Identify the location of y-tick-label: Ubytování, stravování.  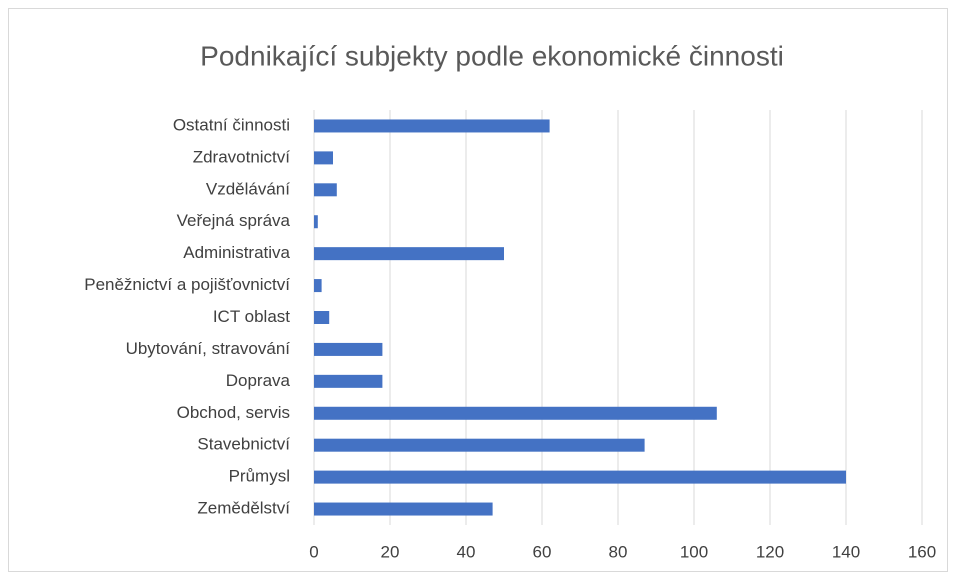
(208, 348).